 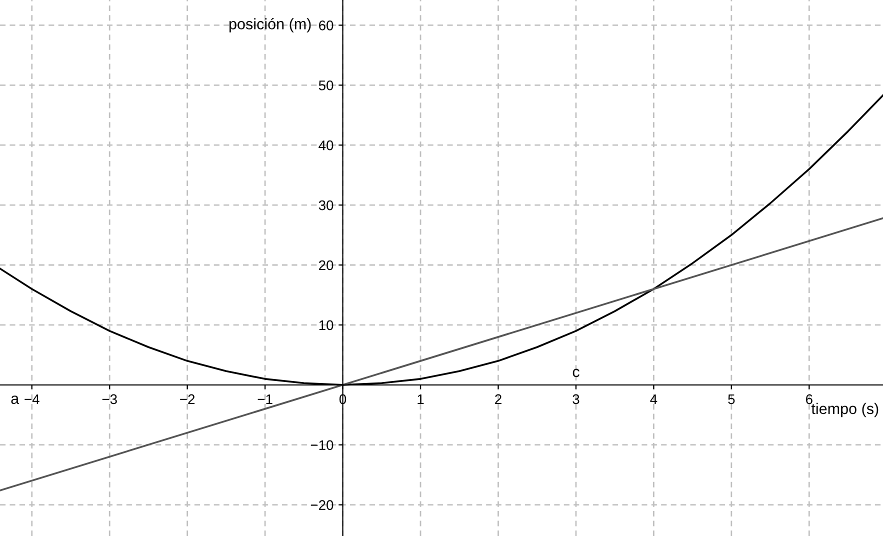 I want to click on x-tick-label: −3, so click(x=109, y=399).